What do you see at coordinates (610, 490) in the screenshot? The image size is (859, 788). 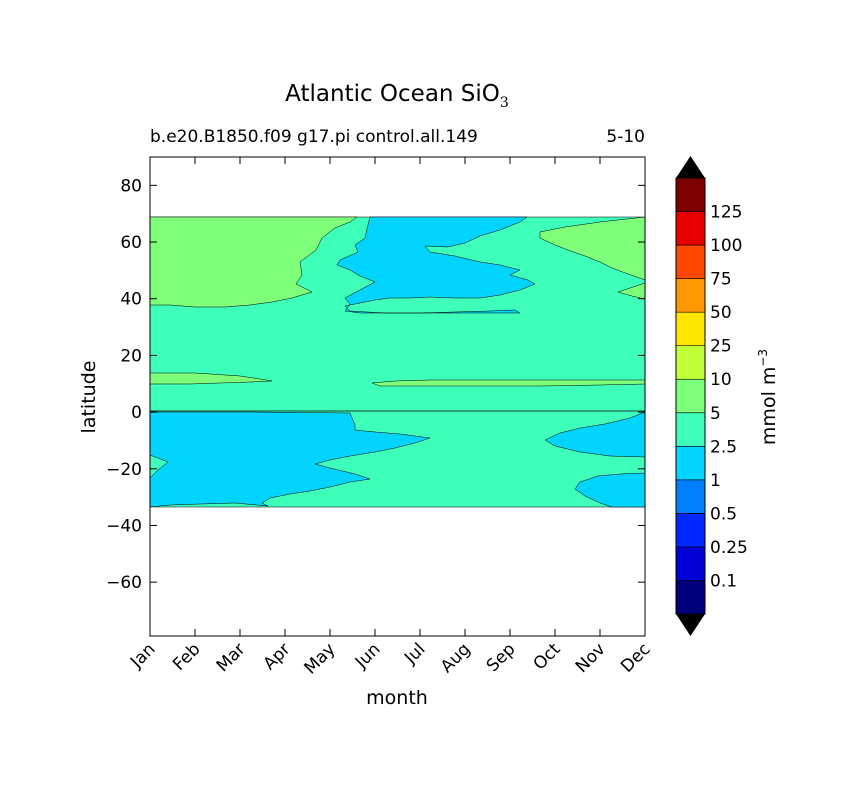 I see `contour-south-low-right-lower` at bounding box center [610, 490].